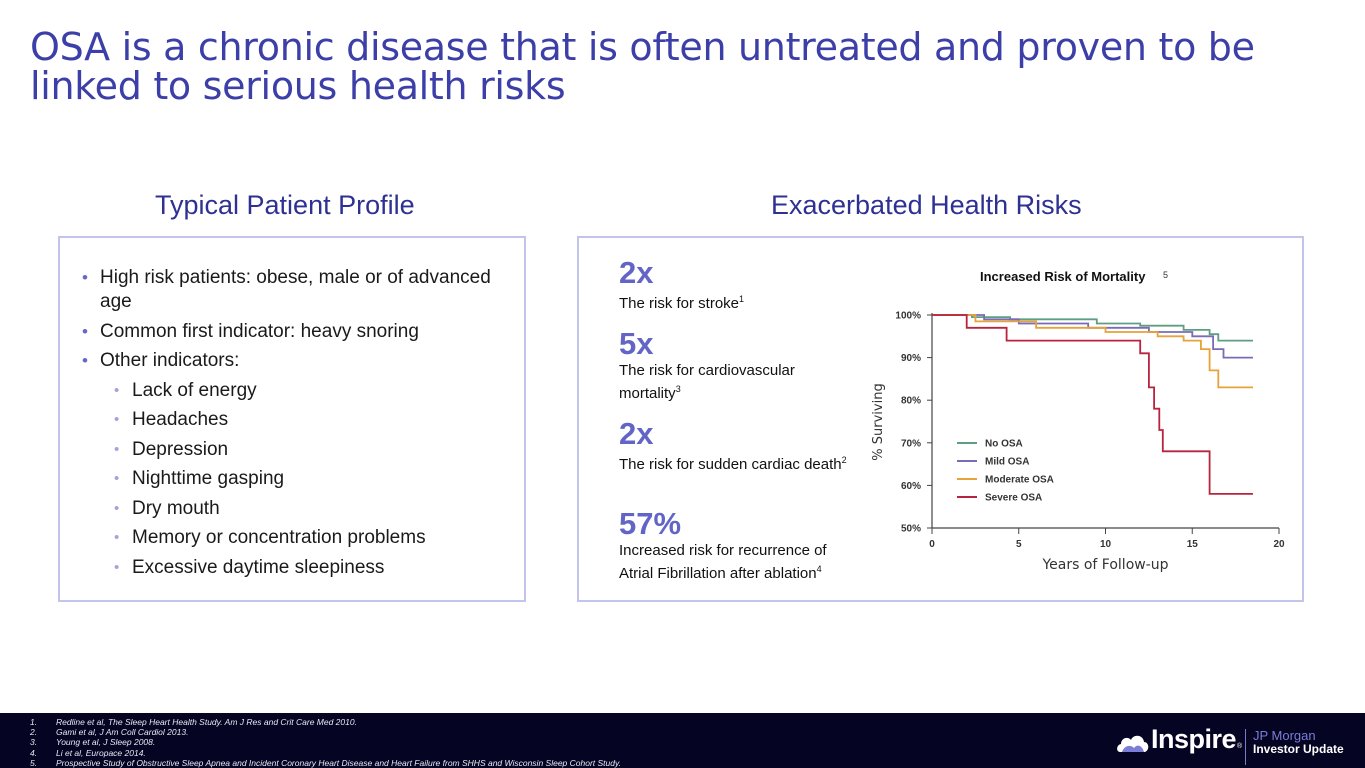  Describe the element at coordinates (908, 316) in the screenshot. I see `y-tick-label: 100%` at that location.